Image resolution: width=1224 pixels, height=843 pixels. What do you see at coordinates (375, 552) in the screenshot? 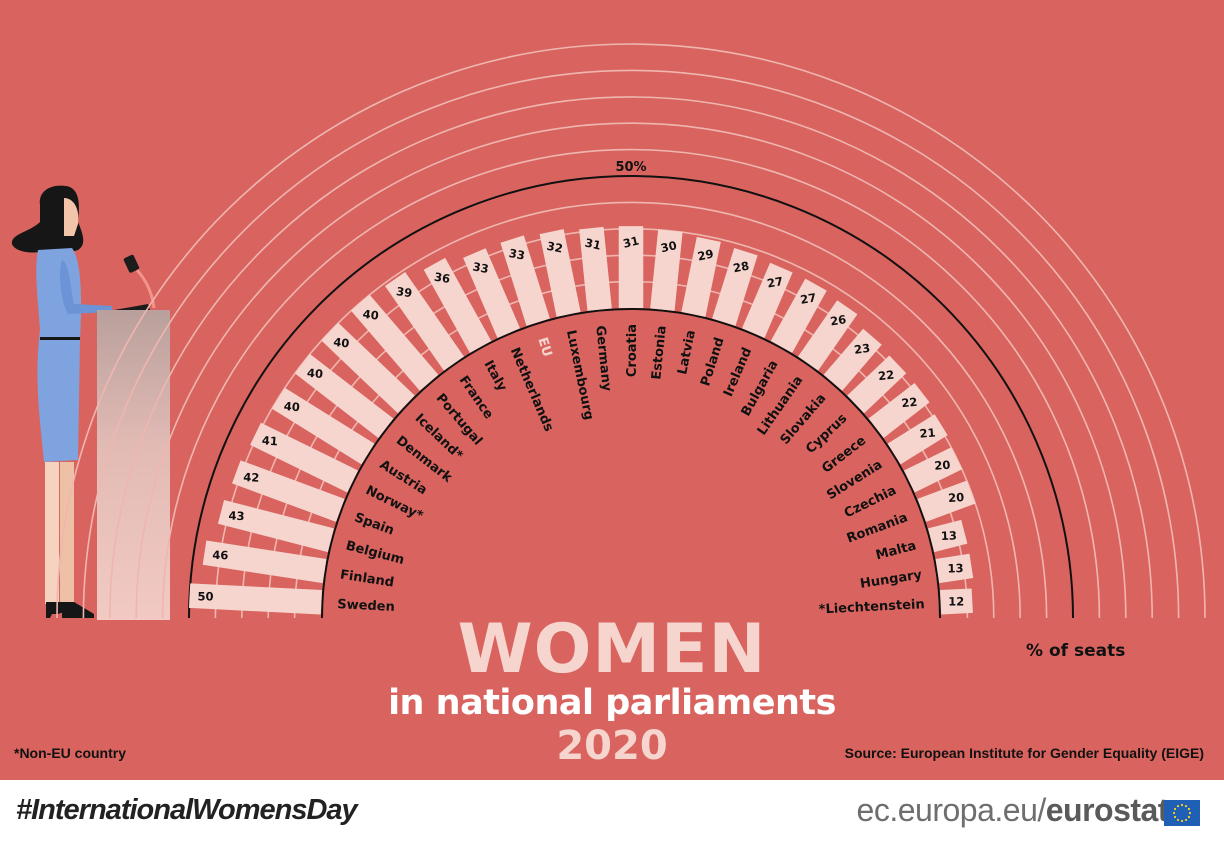
I see `category-label: Belgium` at bounding box center [375, 552].